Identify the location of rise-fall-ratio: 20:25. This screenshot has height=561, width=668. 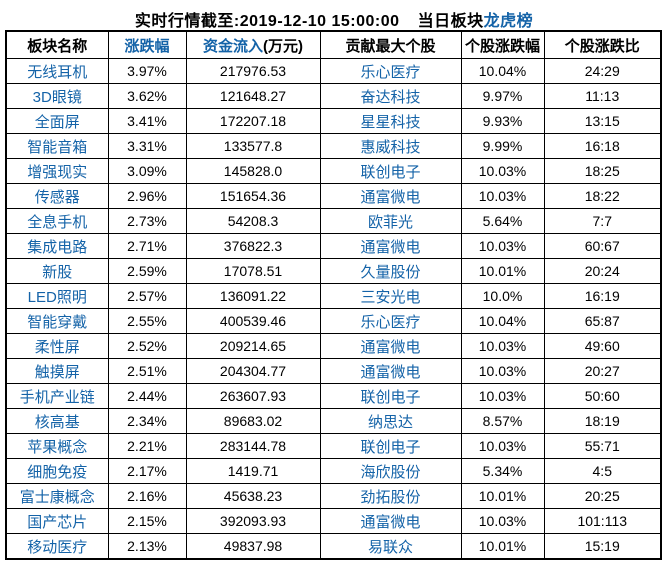
(602, 496).